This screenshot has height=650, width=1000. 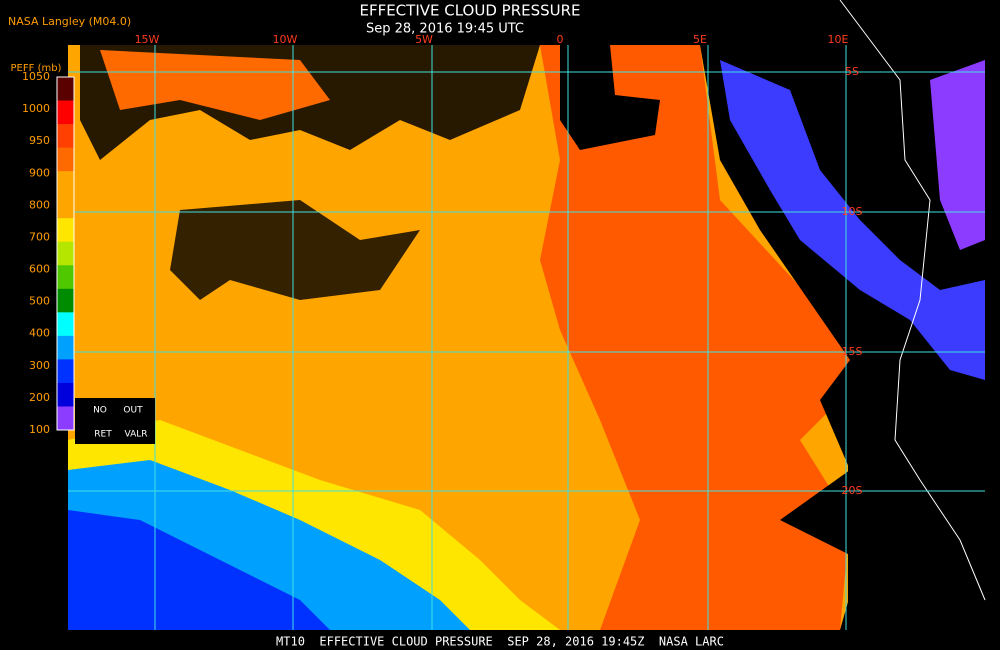 I want to click on longitude-label: 5W, so click(x=424, y=39).